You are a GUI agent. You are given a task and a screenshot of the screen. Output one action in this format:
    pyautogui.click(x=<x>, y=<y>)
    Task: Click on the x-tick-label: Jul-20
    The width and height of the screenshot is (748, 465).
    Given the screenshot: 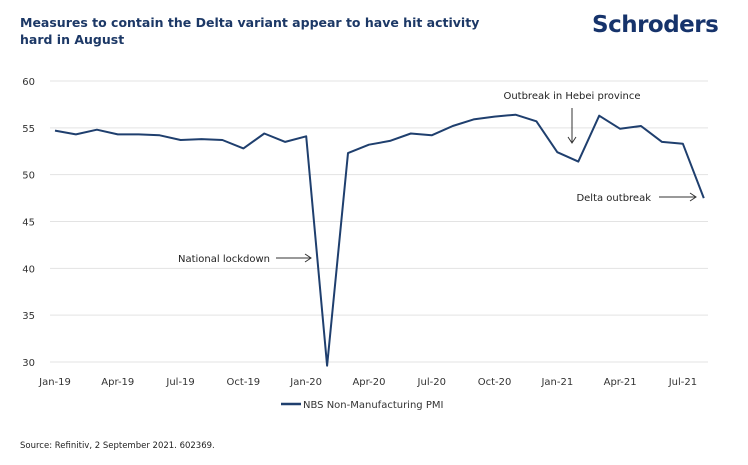 What is the action you would take?
    pyautogui.click(x=431, y=382)
    